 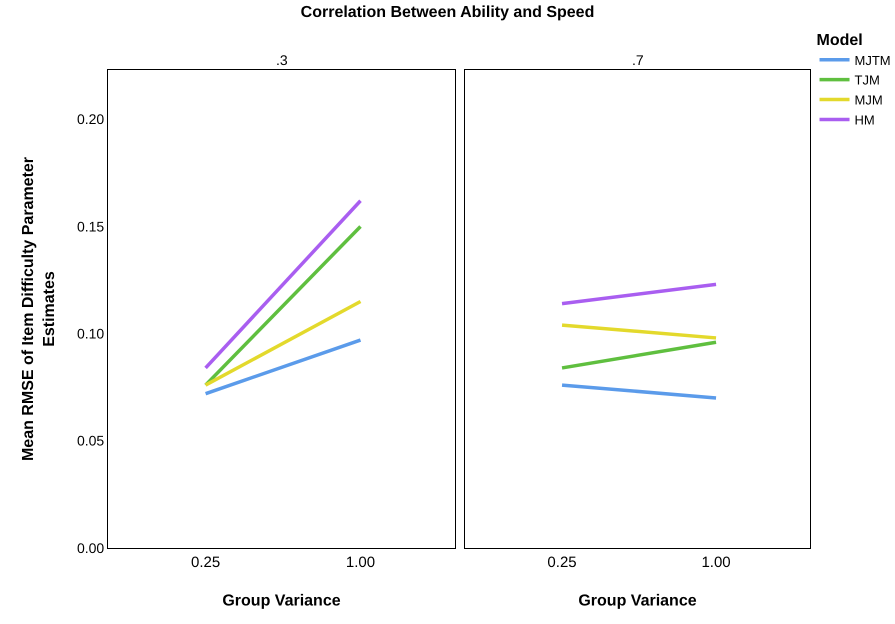 What do you see at coordinates (90, 226) in the screenshot?
I see `y-tick-label: 0.15` at bounding box center [90, 226].